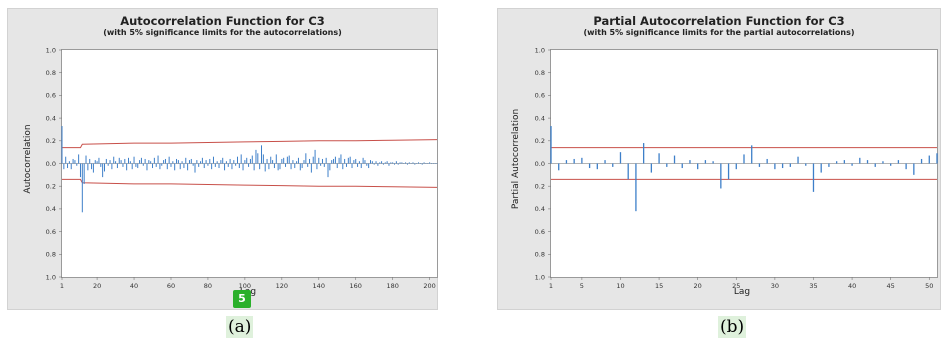  Describe the element at coordinates (551, 286) in the screenshot. I see `pacf-x-tick-label: 1` at that location.